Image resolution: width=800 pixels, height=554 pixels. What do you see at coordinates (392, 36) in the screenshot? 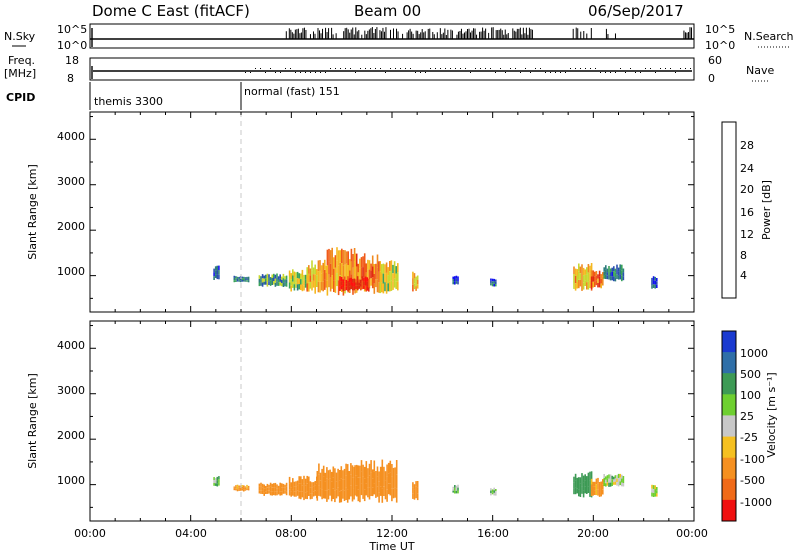
I see `nsky-panel-frame` at bounding box center [392, 36].